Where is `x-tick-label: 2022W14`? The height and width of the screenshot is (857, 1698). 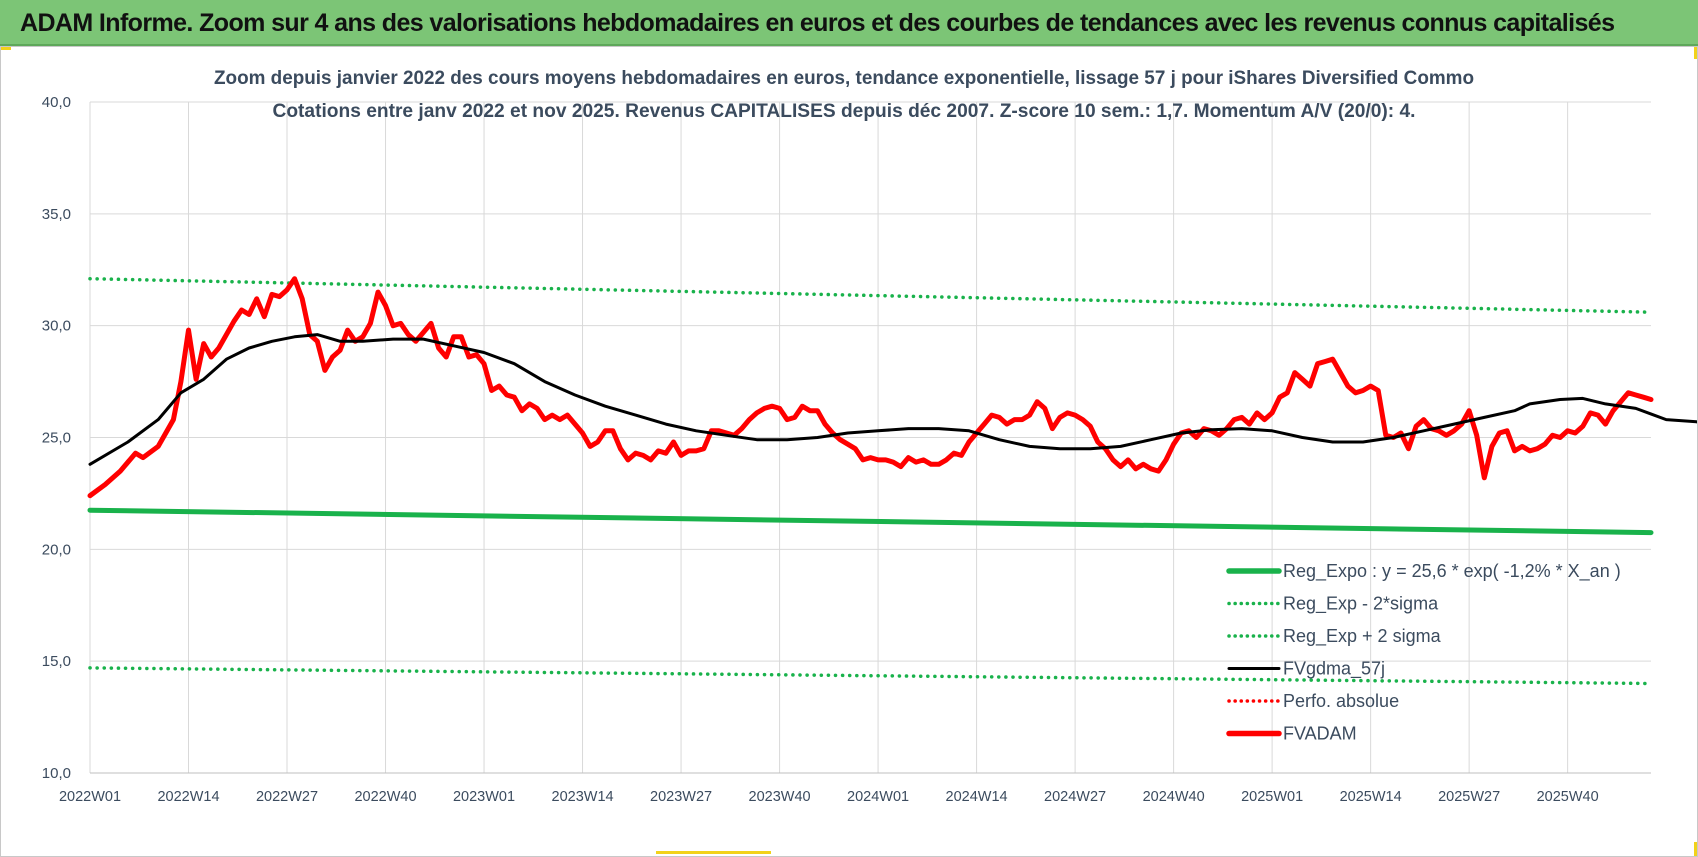 x-tick-label: 2022W14 is located at coordinates (188, 797).